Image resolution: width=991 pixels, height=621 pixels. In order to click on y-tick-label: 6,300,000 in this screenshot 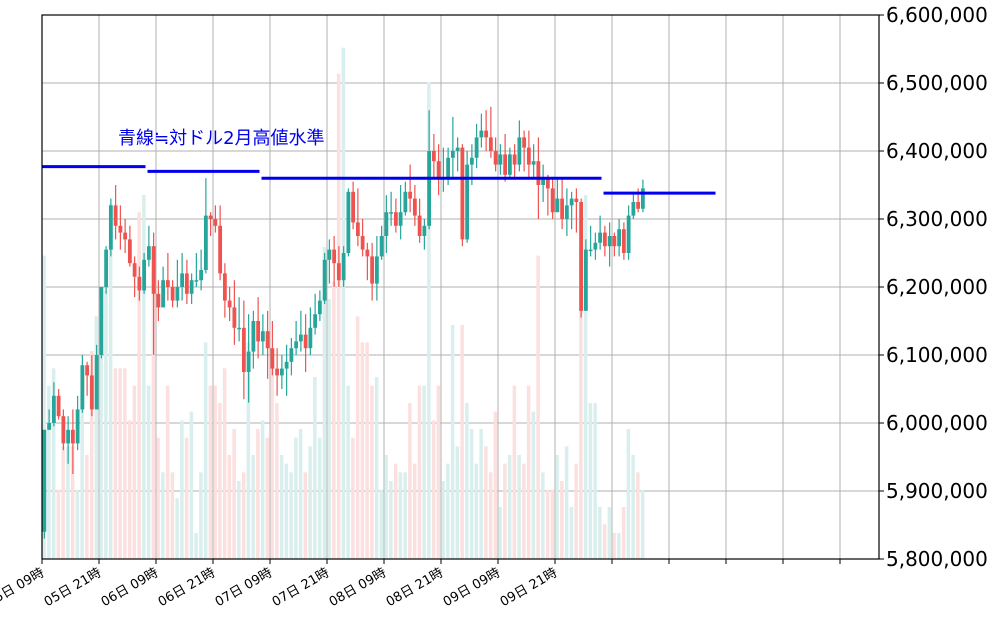, I will do `click(937, 219)`.